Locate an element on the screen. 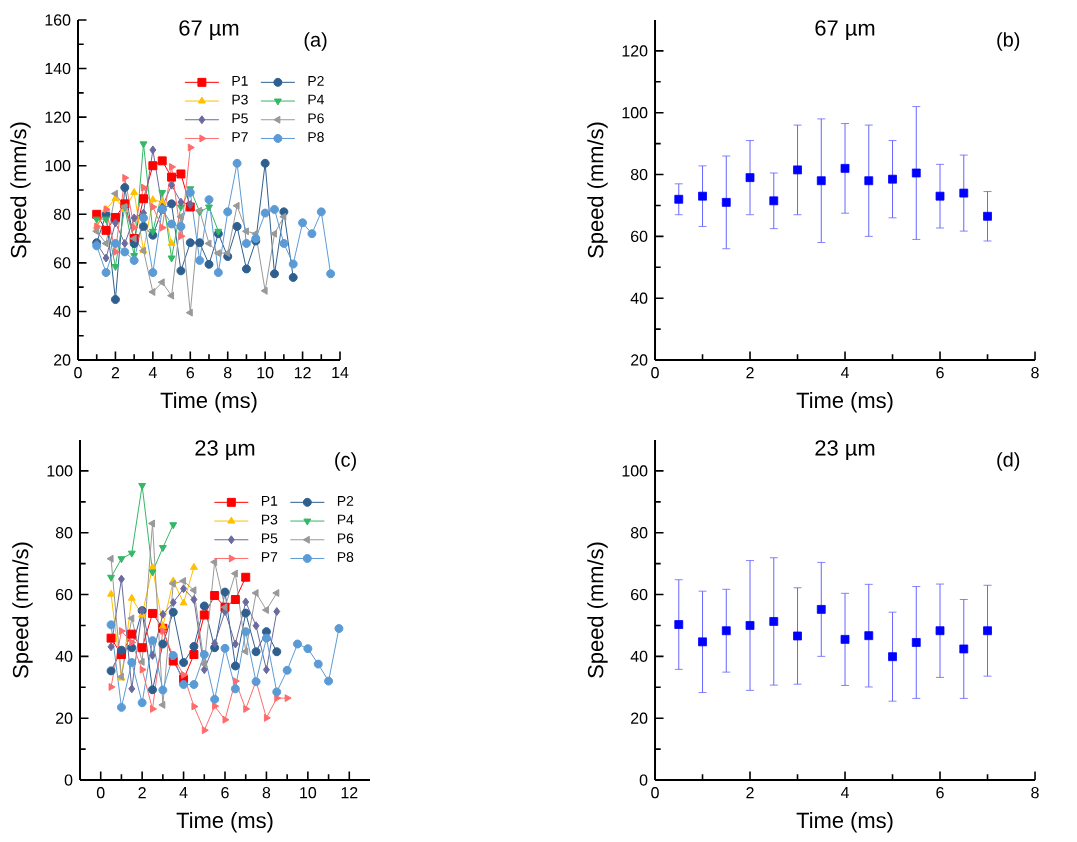 The width and height of the screenshot is (1077, 842). annotation: (a) is located at coordinates (315, 41).